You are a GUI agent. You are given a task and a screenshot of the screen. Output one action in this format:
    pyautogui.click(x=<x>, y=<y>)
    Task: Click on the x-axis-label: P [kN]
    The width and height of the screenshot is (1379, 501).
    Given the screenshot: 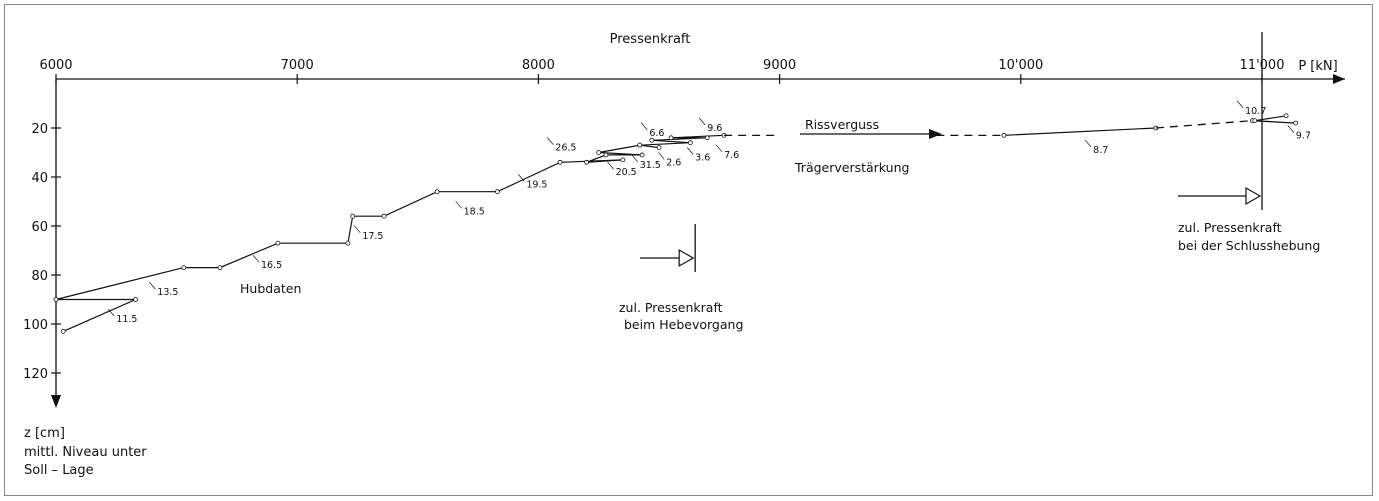 What is the action you would take?
    pyautogui.click(x=1317, y=66)
    